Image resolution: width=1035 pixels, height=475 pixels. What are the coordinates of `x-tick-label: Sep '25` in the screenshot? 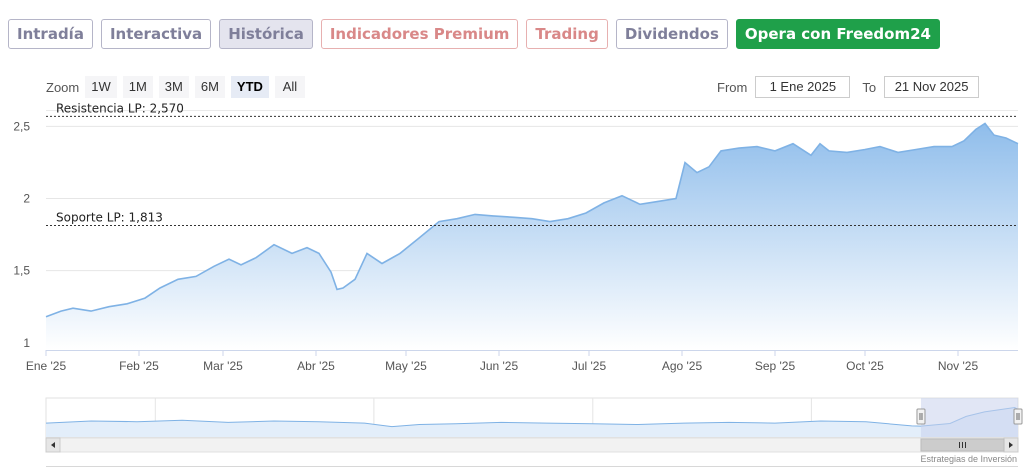 It's located at (775, 366).